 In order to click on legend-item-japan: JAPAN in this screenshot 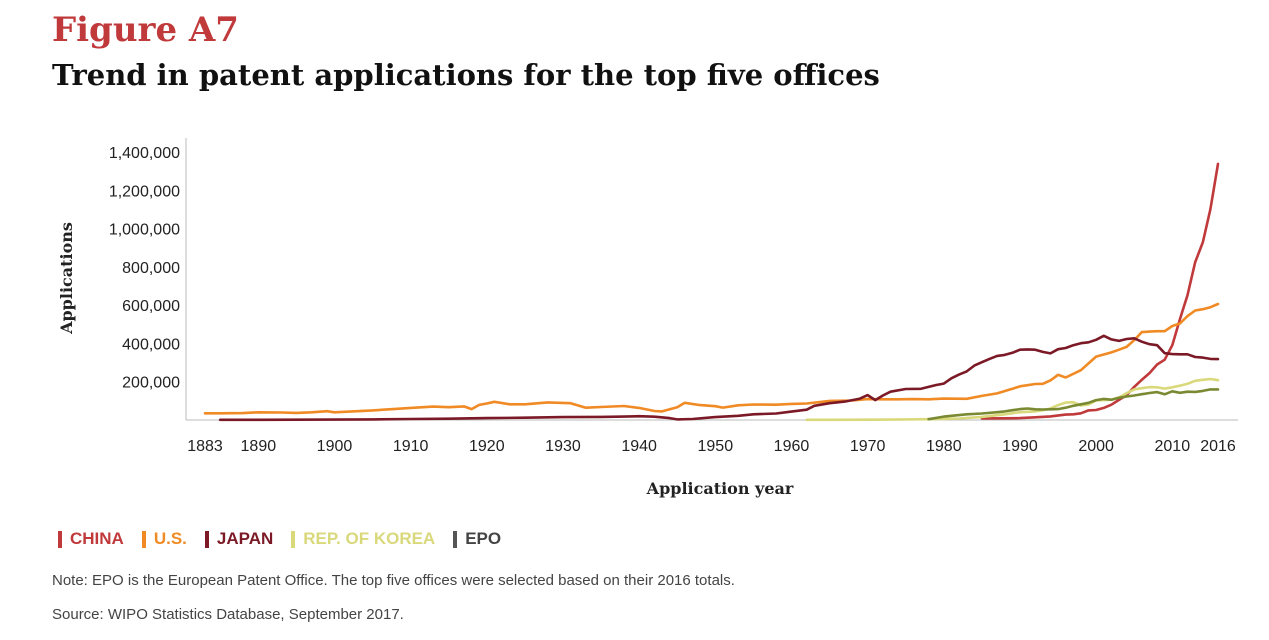, I will do `click(239, 539)`.